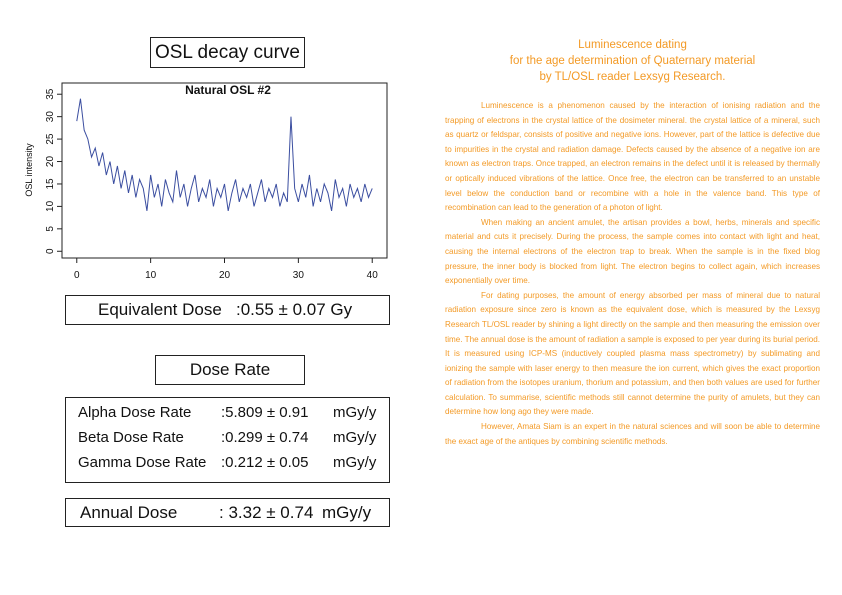  What do you see at coordinates (227, 52) in the screenshot?
I see `panel-title: OSL decay curve` at bounding box center [227, 52].